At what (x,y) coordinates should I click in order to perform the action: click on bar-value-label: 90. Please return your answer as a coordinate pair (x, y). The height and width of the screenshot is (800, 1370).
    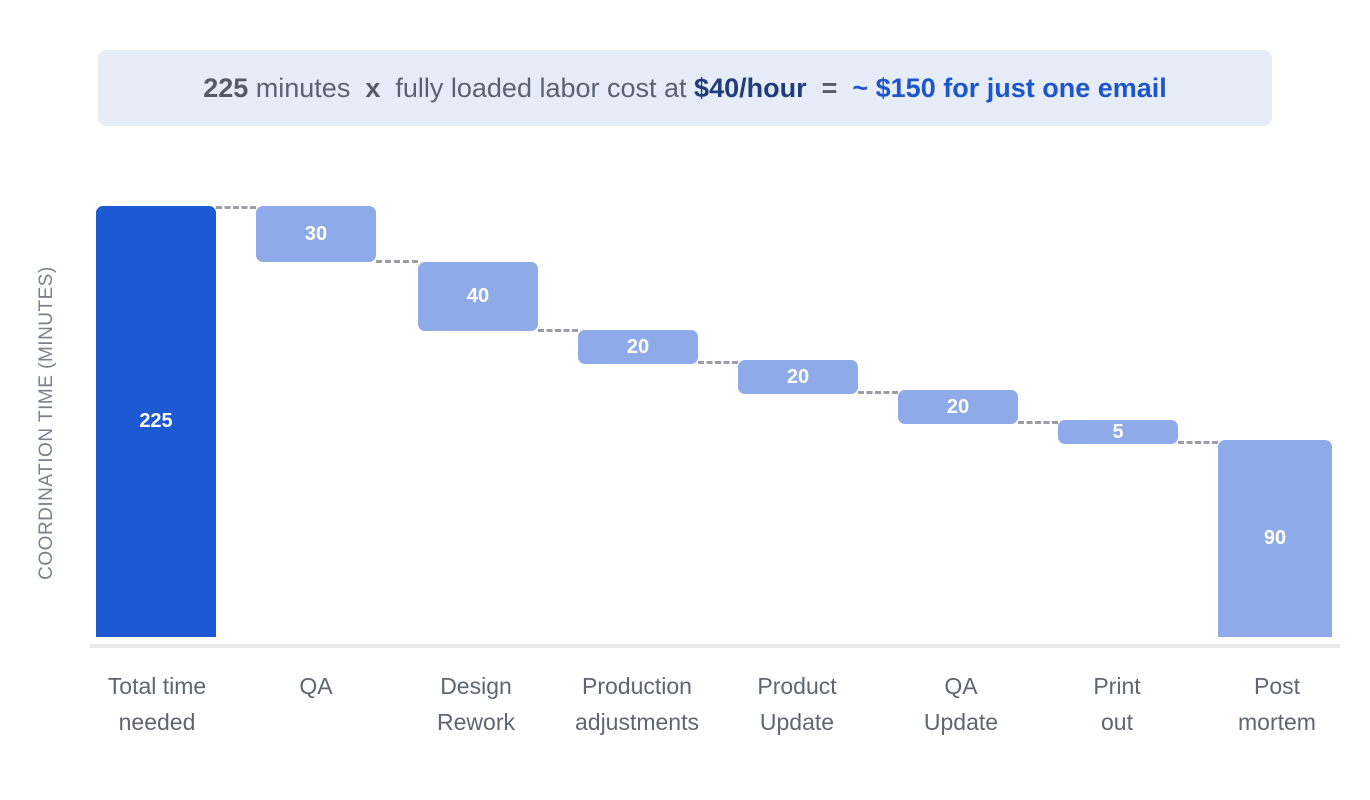
    Looking at the image, I should click on (1275, 538).